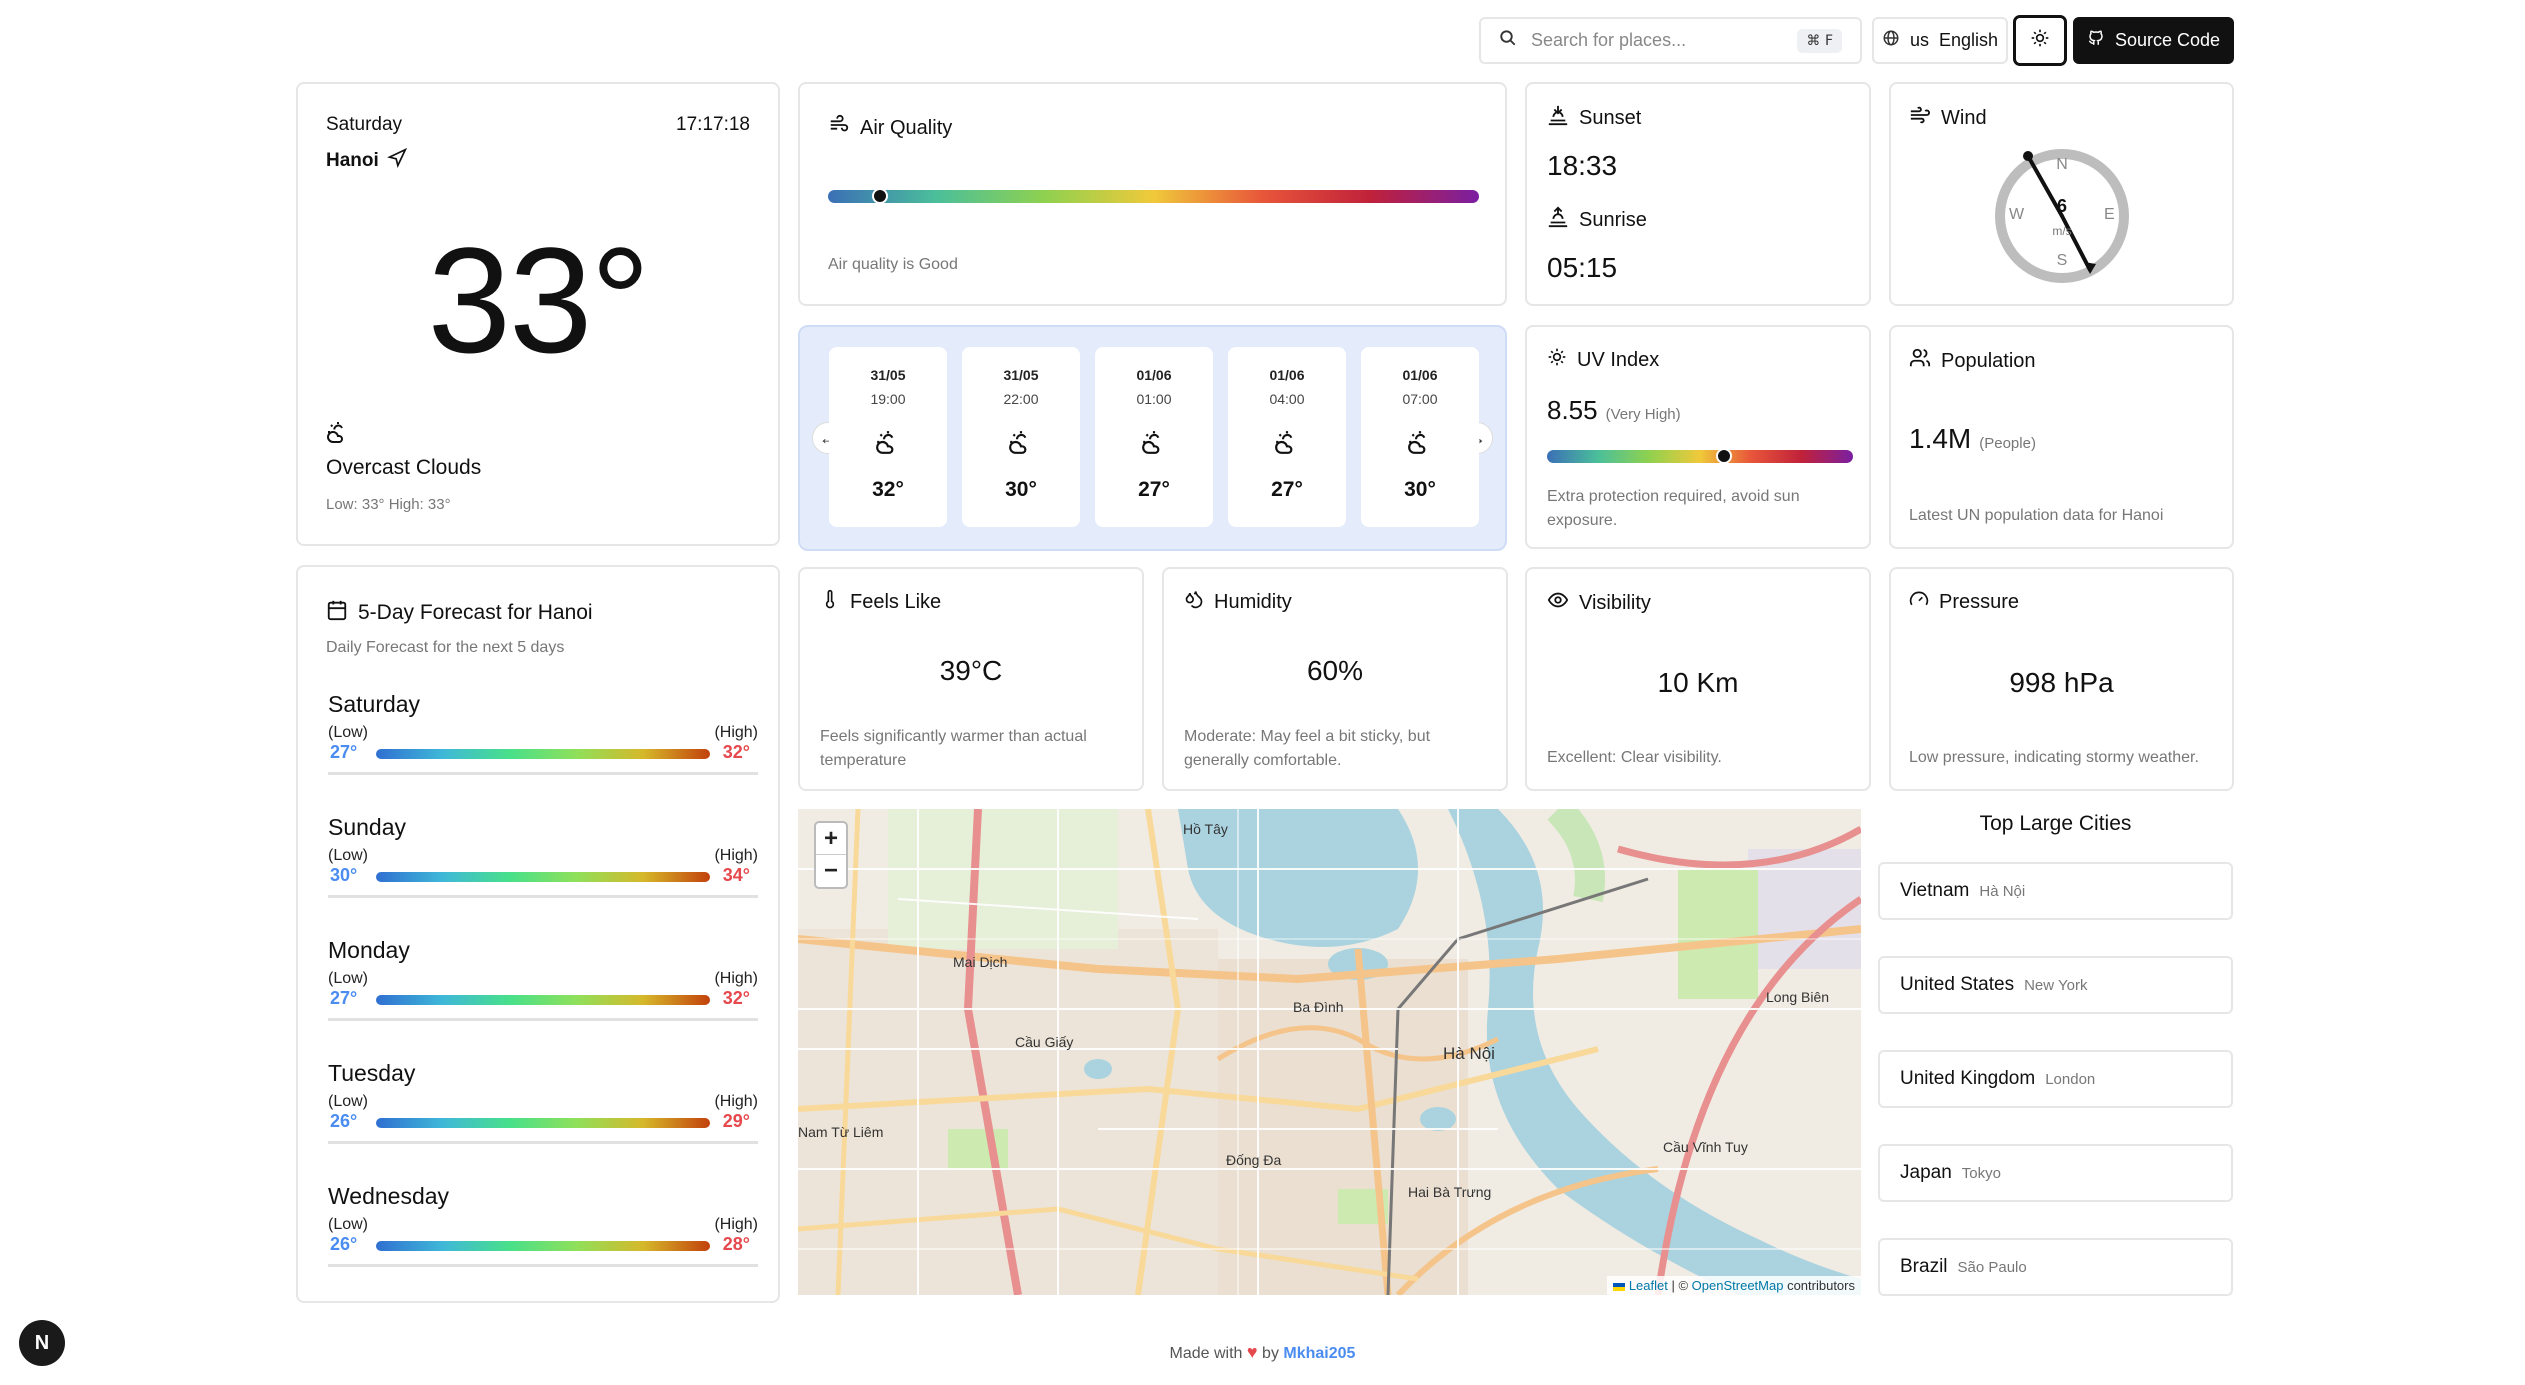  I want to click on visibility-description: Excellent: Clear visibility., so click(1634, 757).